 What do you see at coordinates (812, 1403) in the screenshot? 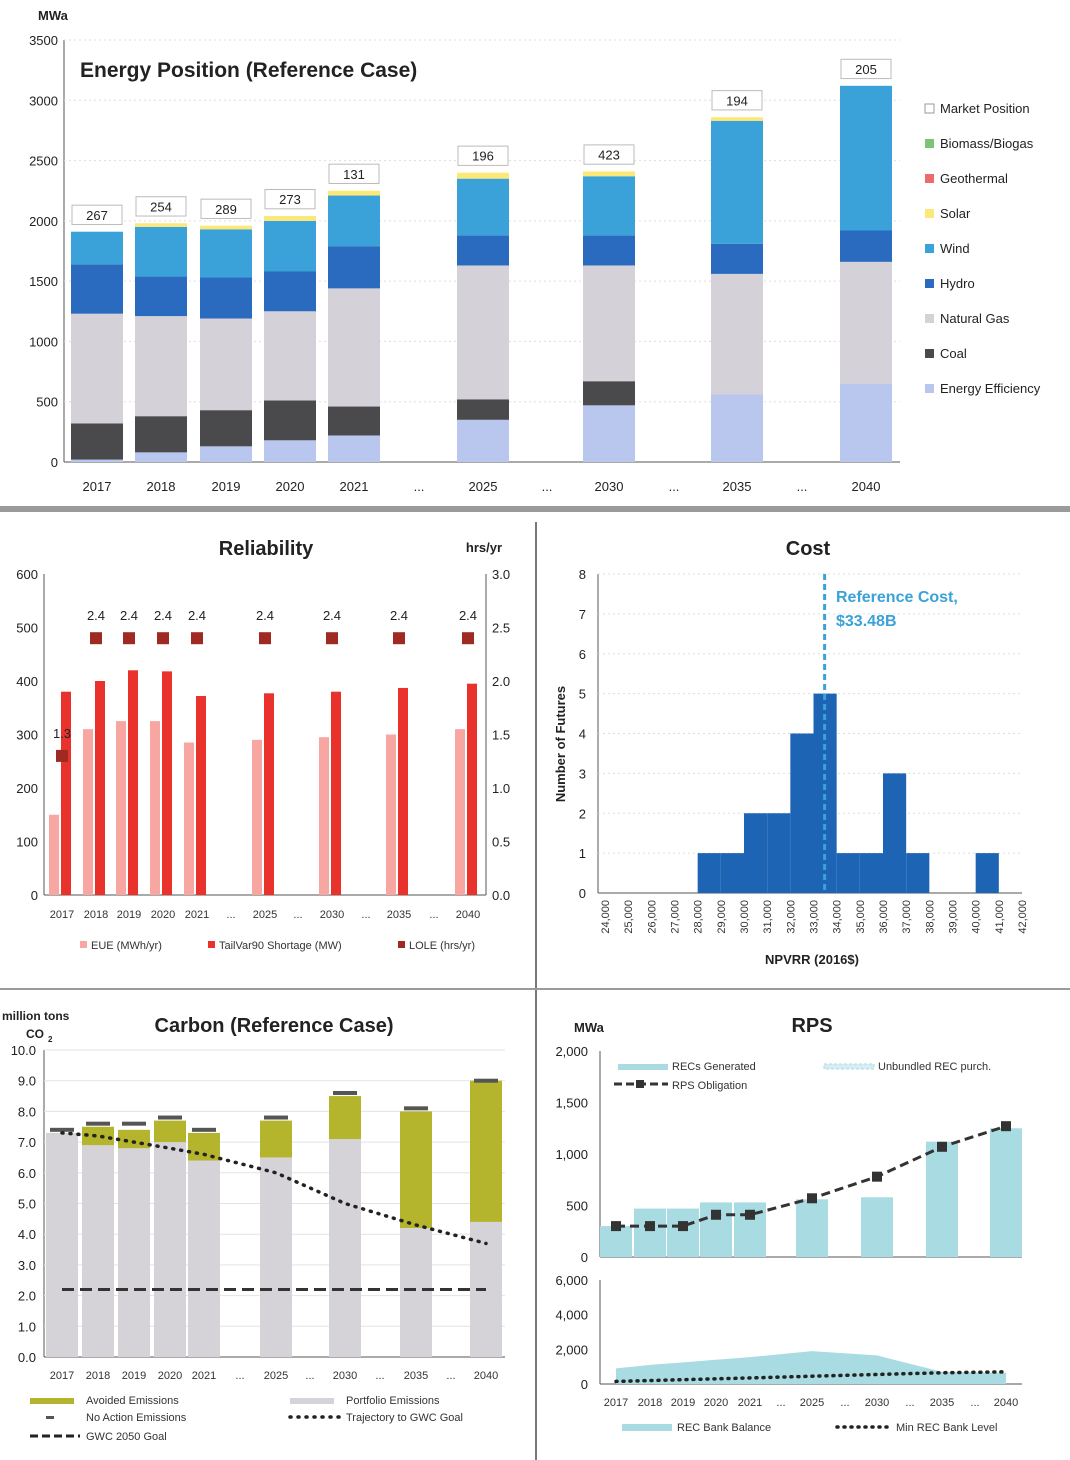
I see `rps-x-tick-label: 2025` at bounding box center [812, 1403].